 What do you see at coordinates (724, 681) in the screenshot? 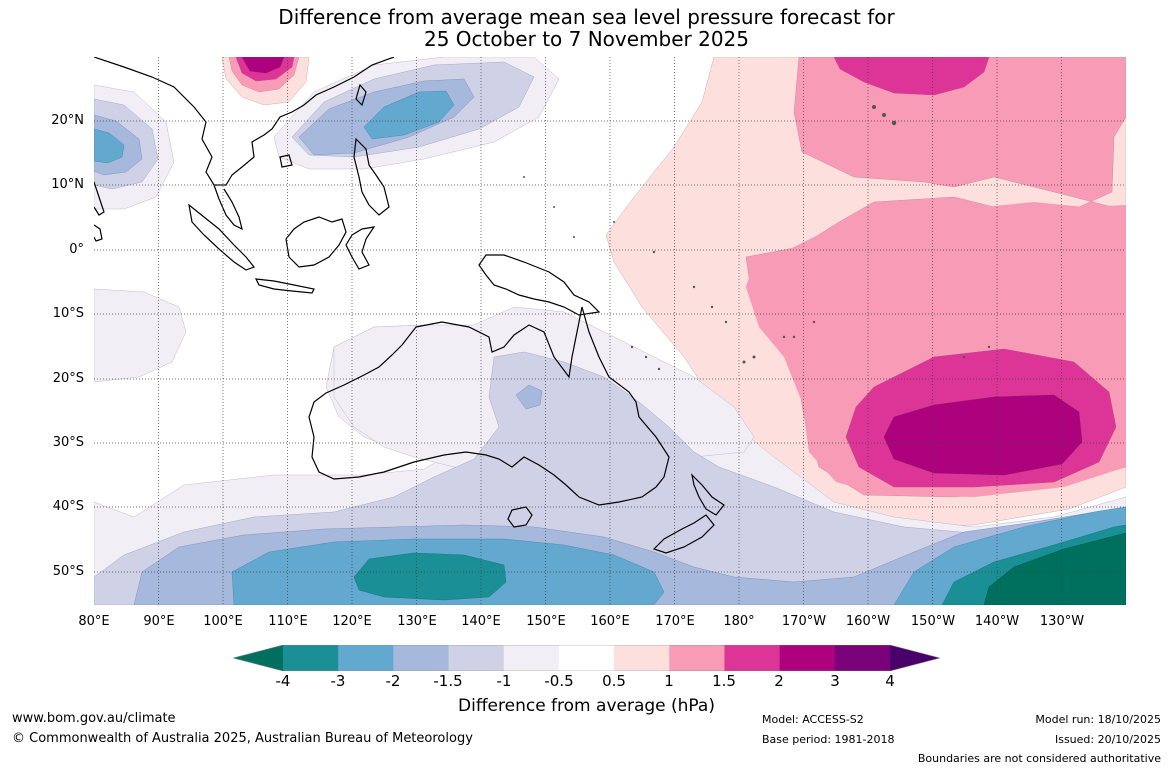
I see `colorbar-tick: 1.5` at bounding box center [724, 681].